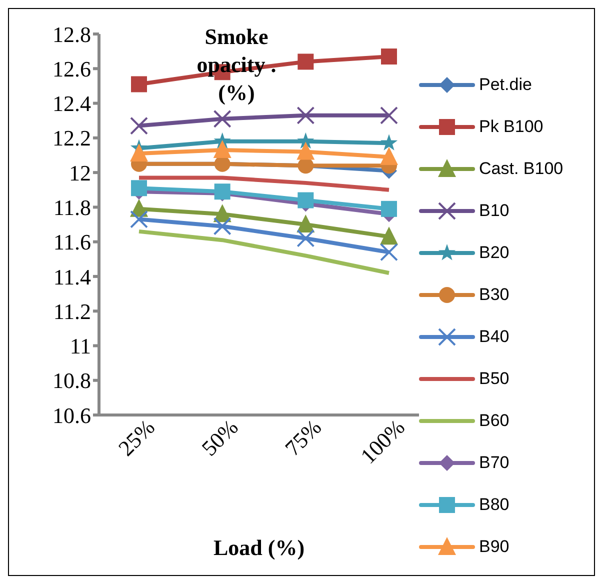 The image size is (601, 582). I want to click on y-tick-label: 10.6, so click(71, 415).